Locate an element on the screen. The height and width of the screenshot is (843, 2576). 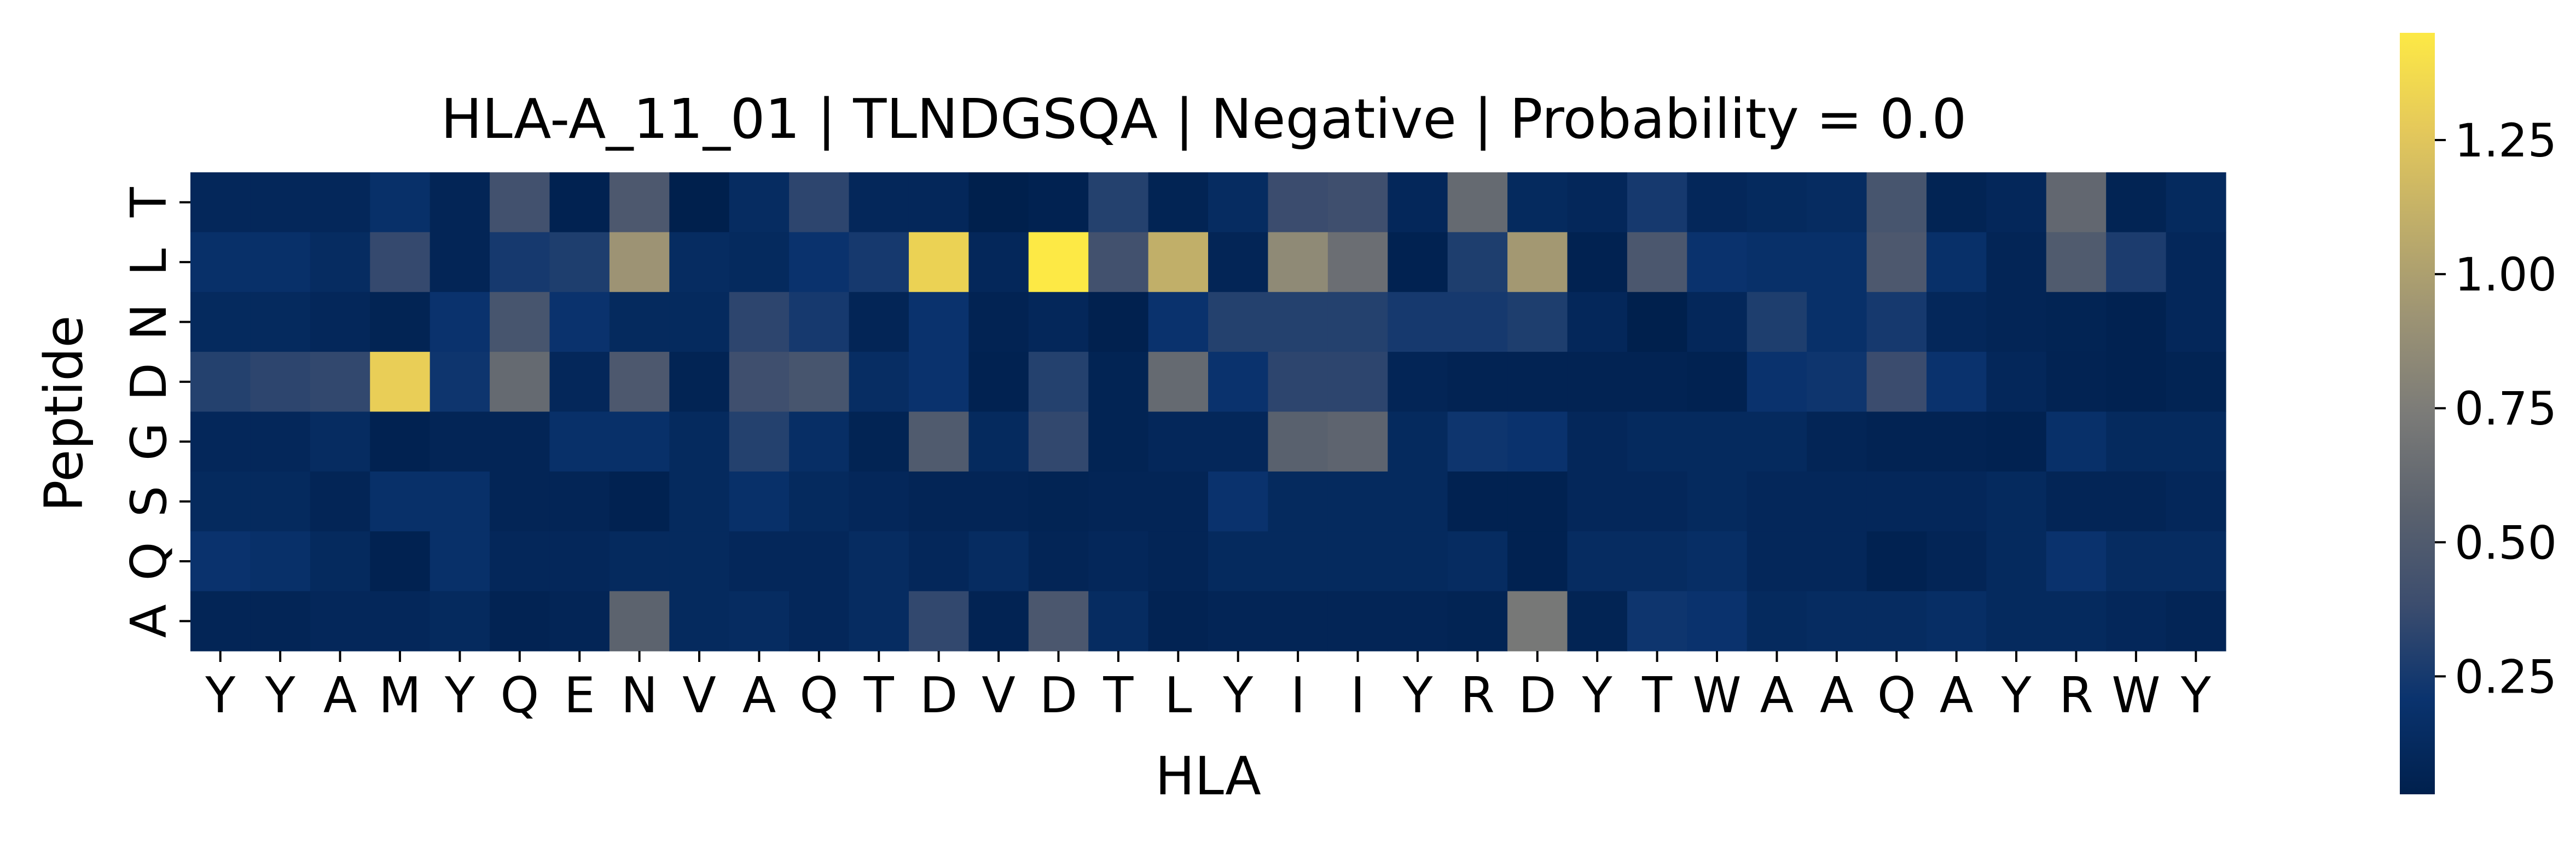
colorbar-tick-label: 0.75 is located at coordinates (2506, 408).